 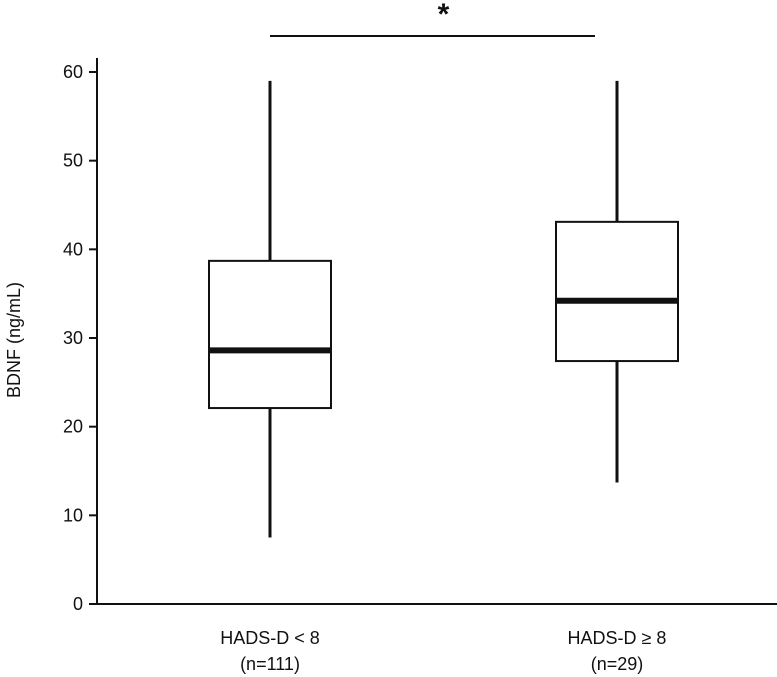 I want to click on y-tick-label: 0, so click(x=78, y=604).